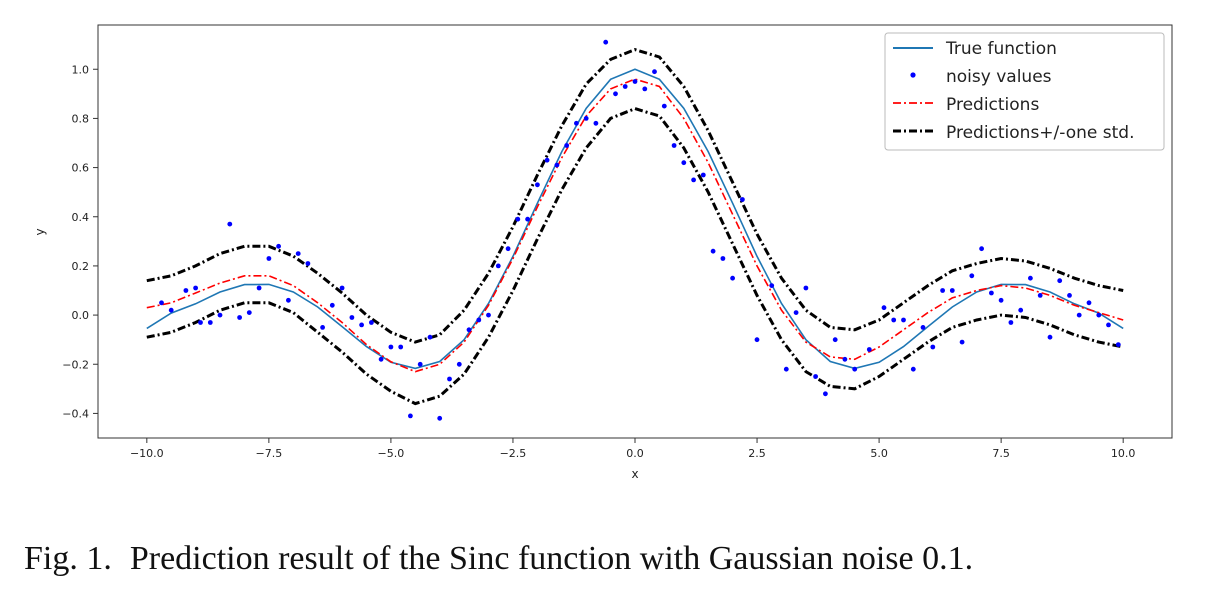 This screenshot has height=600, width=1224. I want to click on legend-label-noisy-values: noisy values, so click(999, 77).